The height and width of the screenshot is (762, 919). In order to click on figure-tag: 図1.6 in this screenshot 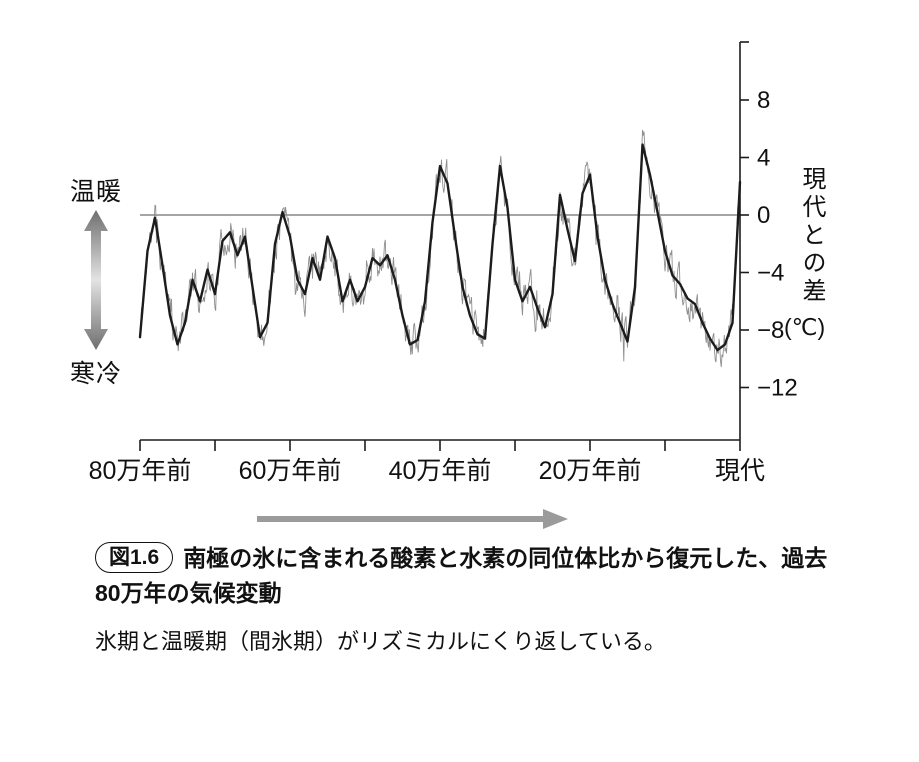, I will do `click(134, 557)`.